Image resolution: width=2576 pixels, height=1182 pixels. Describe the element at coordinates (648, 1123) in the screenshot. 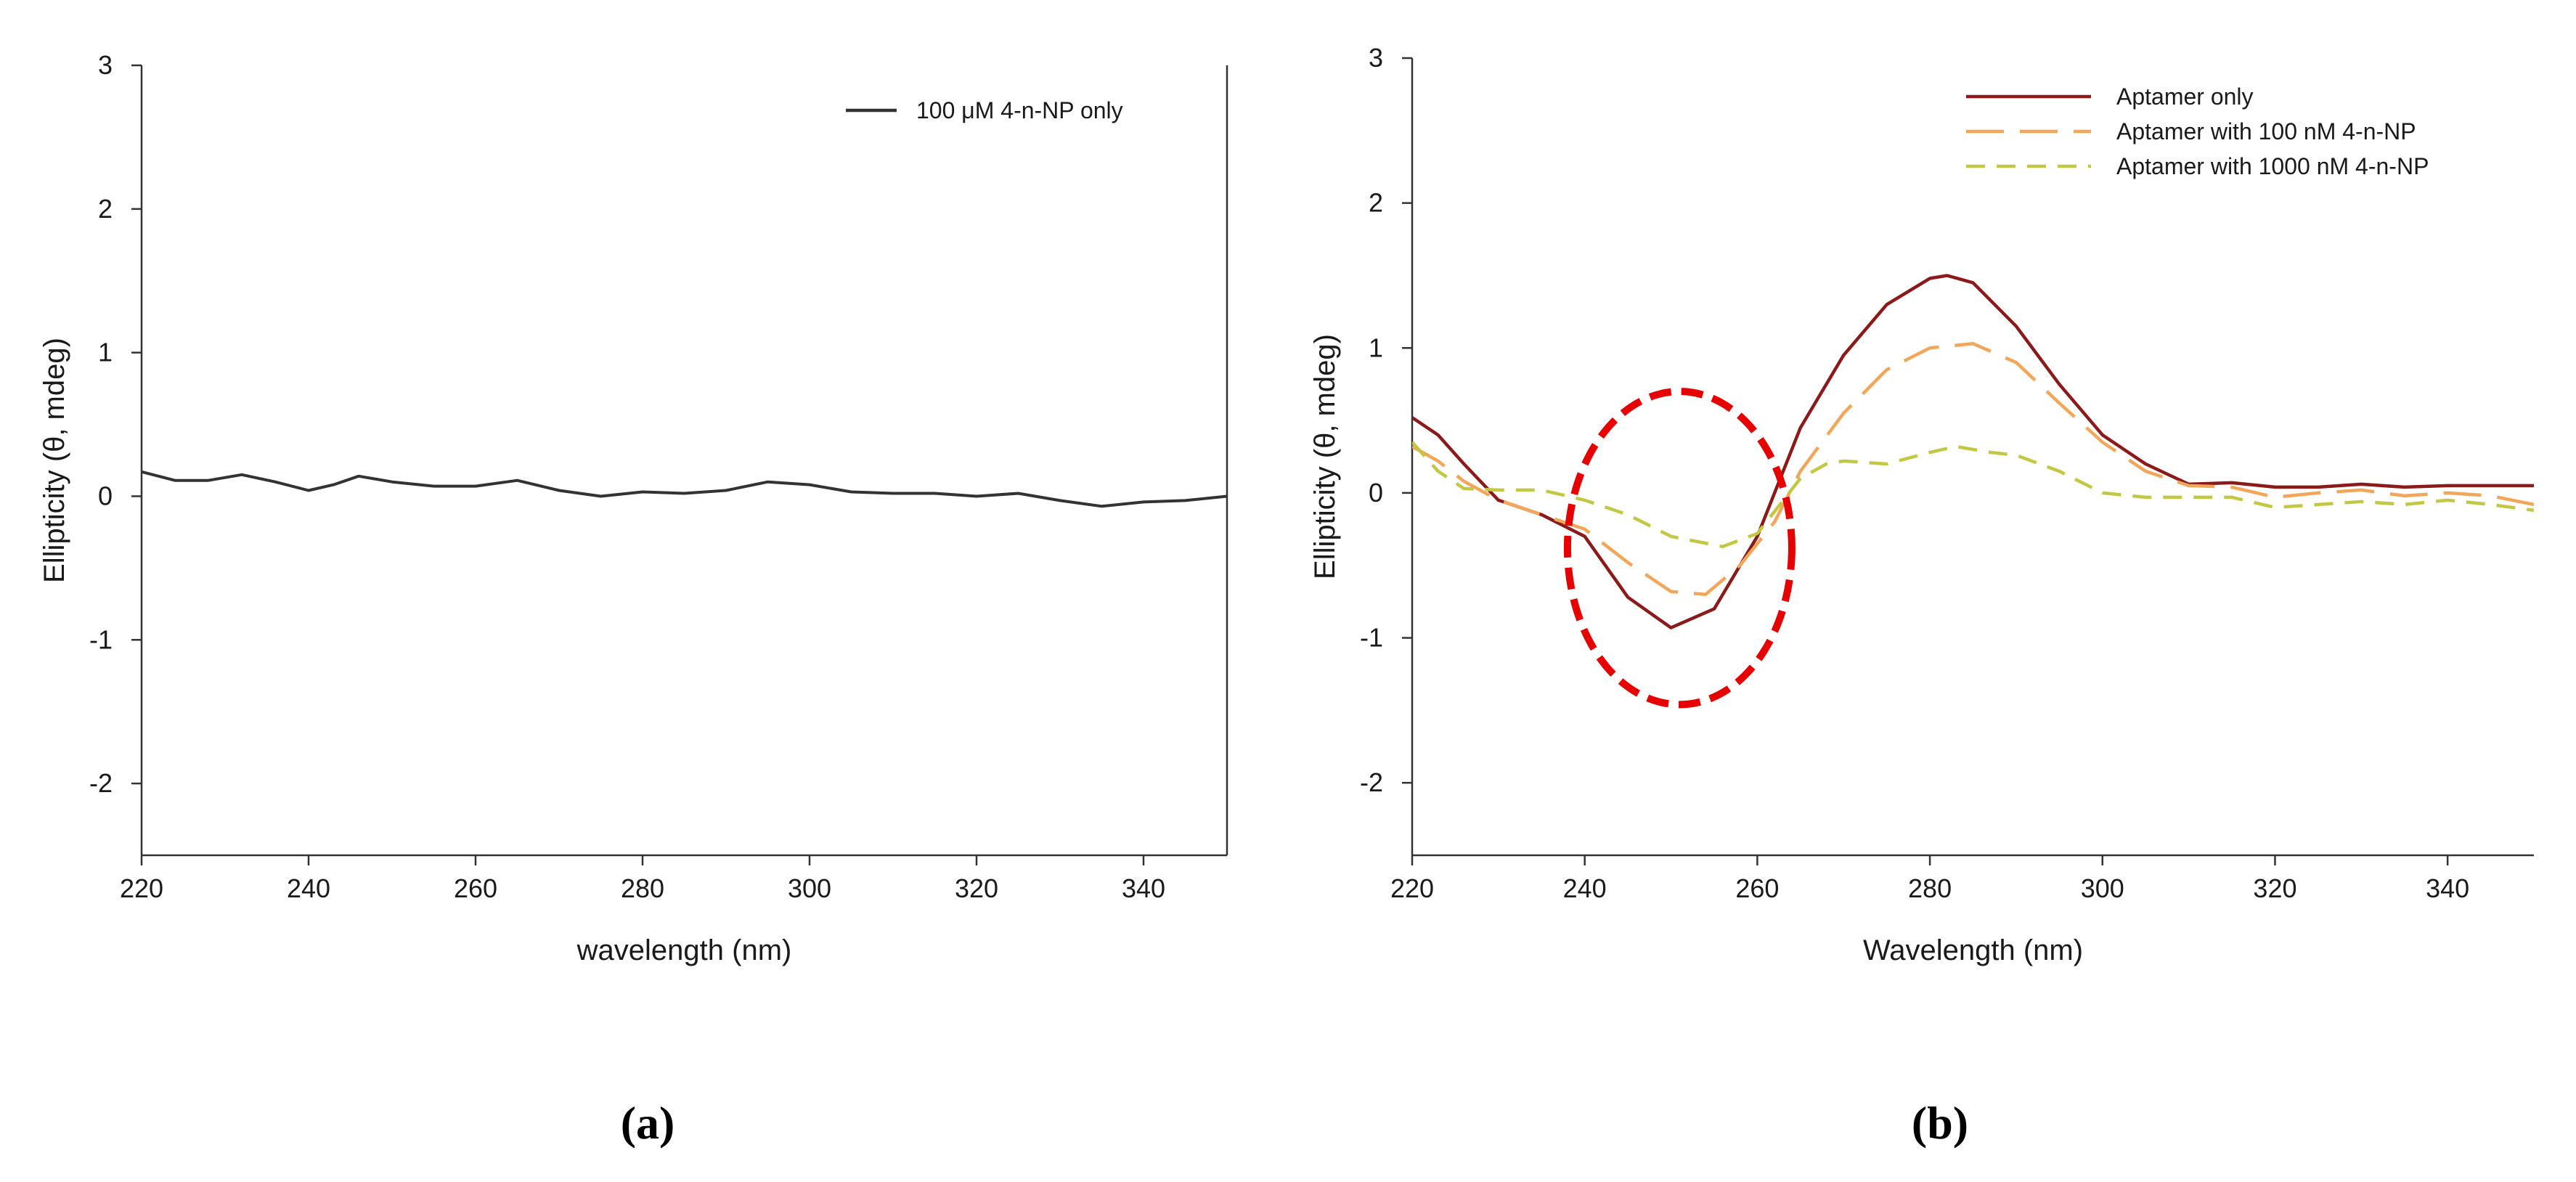

I see `panel-label: (a)` at that location.